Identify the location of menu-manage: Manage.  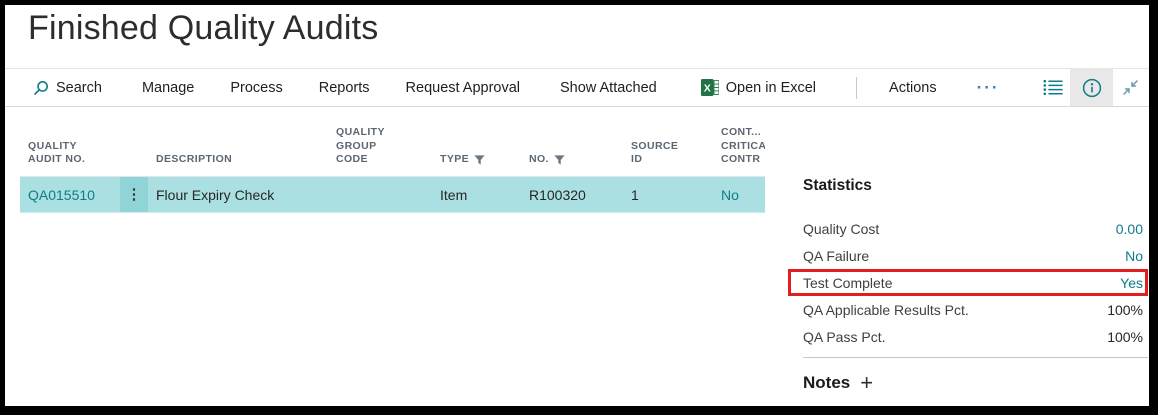
(168, 87).